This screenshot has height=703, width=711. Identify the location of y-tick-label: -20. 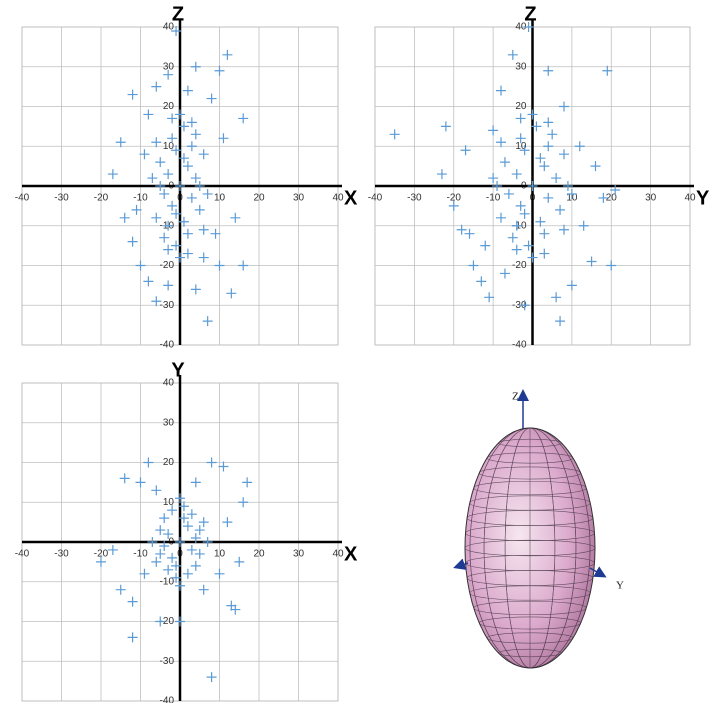
(167, 621).